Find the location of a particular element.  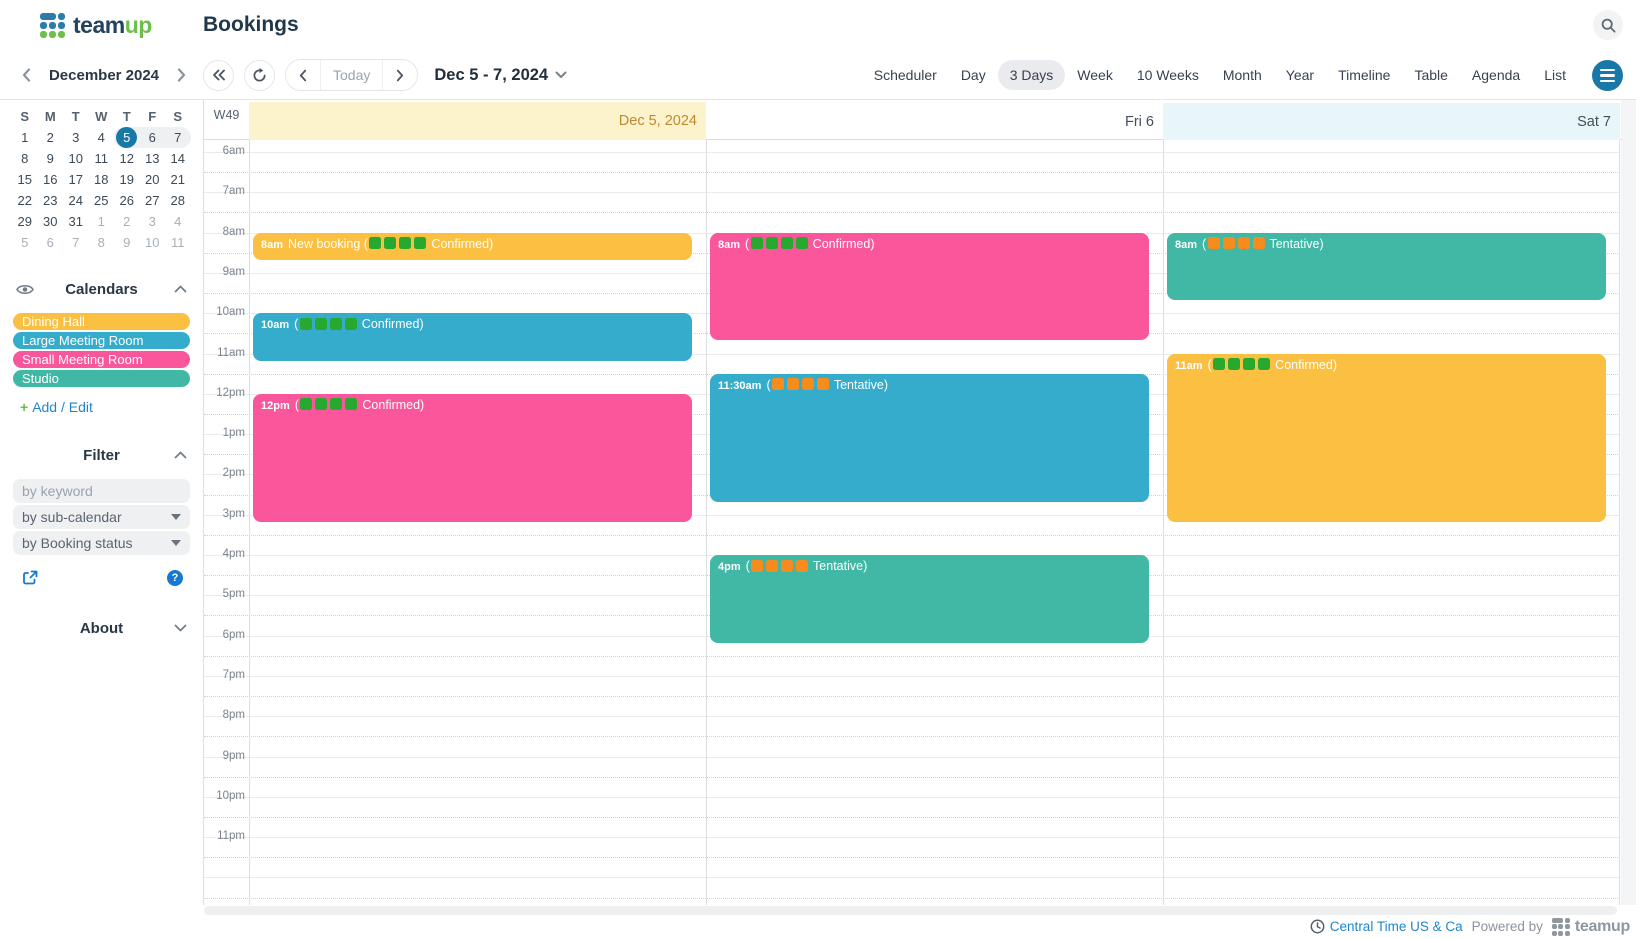

view-tab-10-weeks: 10 Weeks is located at coordinates (1167, 75).